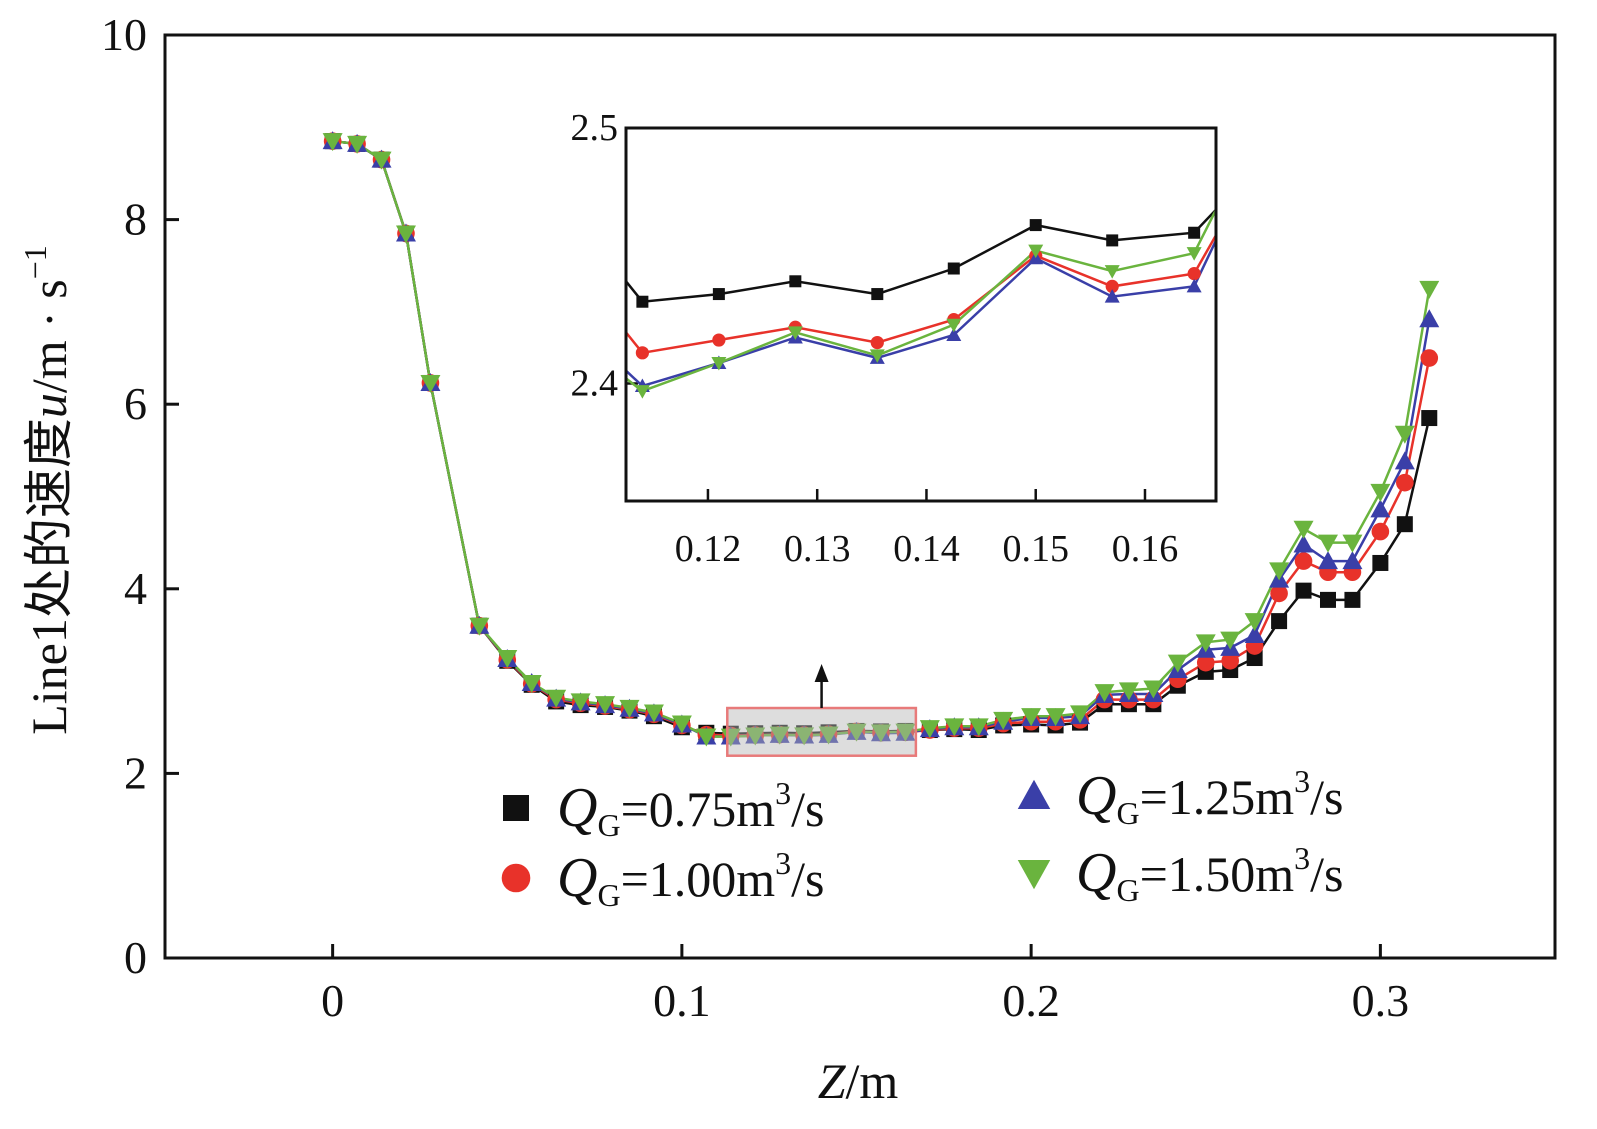  Describe the element at coordinates (595, 128) in the screenshot. I see `inset-y-tick-label: 2.5` at that location.